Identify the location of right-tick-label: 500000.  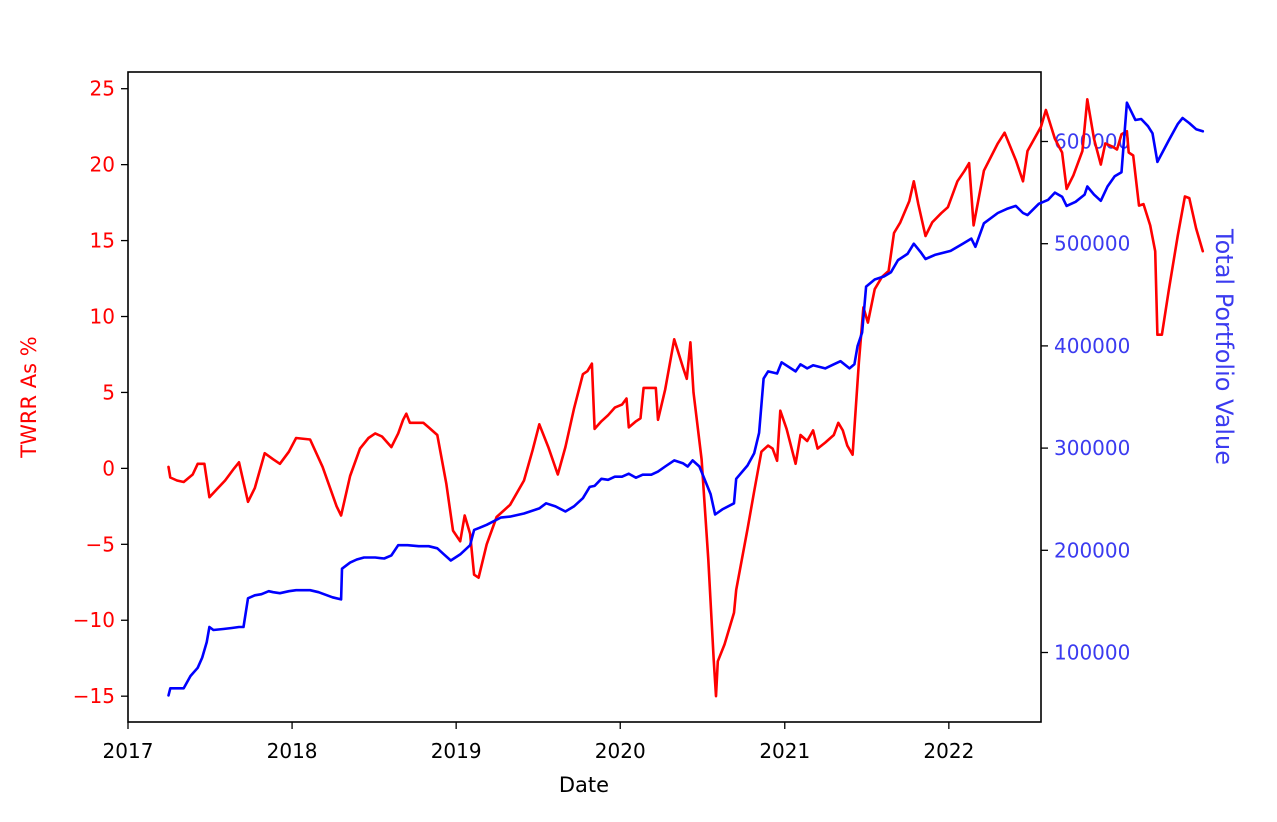
(1092, 244).